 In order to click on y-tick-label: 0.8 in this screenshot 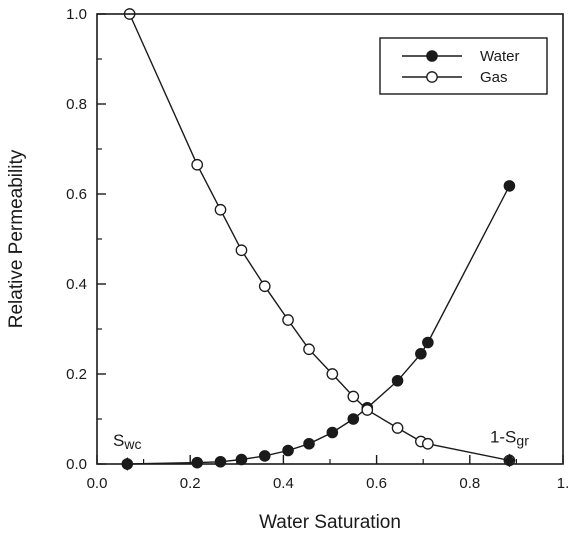, I will do `click(76, 104)`.